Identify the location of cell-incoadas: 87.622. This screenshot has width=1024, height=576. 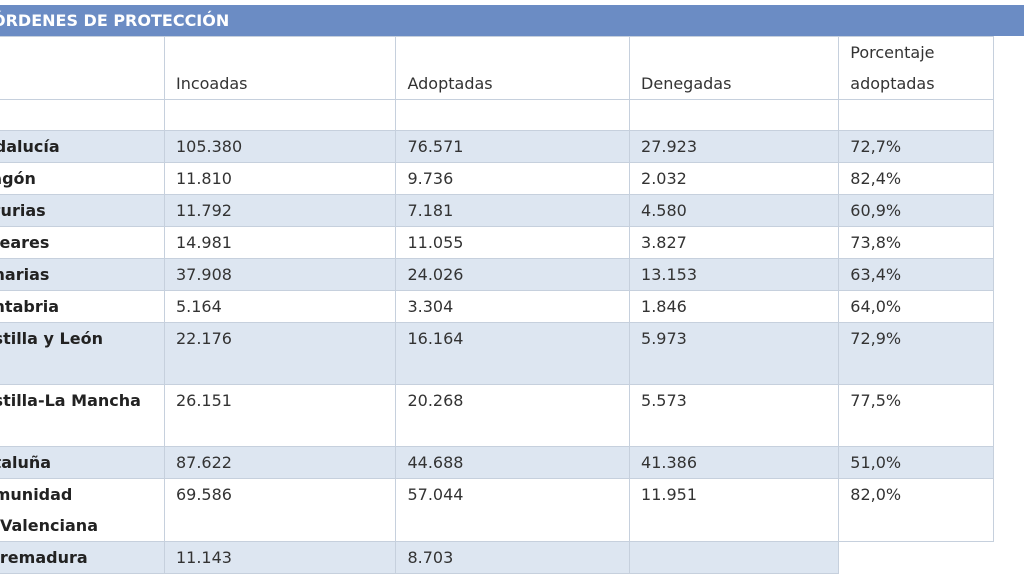
(280, 462).